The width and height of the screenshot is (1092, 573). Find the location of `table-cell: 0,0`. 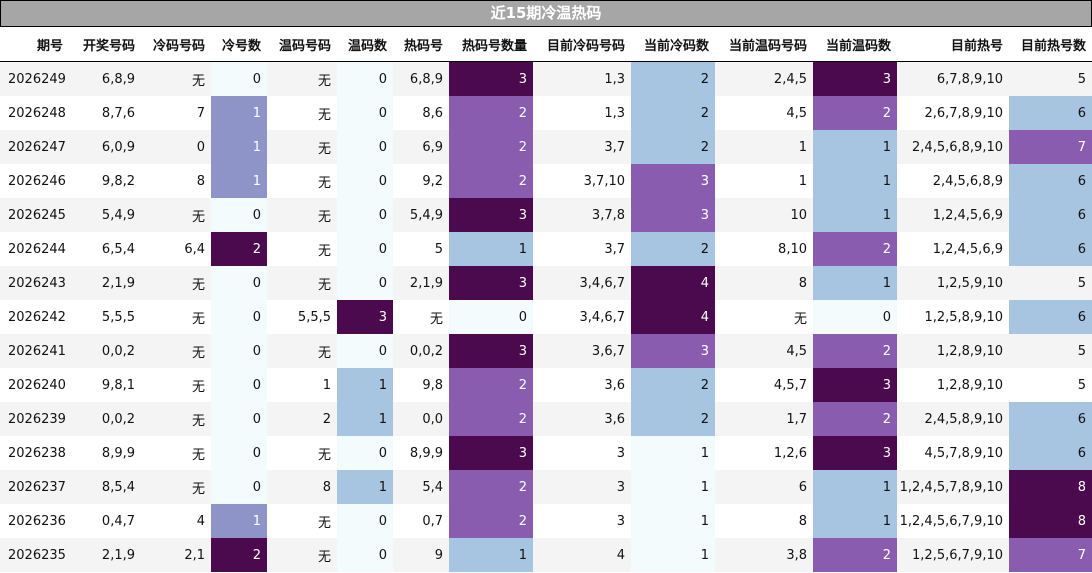

table-cell: 0,0 is located at coordinates (421, 419).